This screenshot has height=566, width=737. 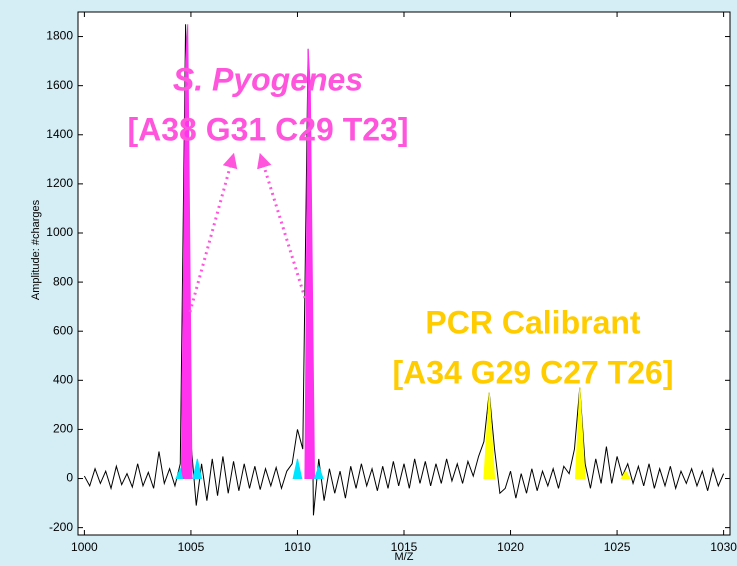 What do you see at coordinates (617, 547) in the screenshot?
I see `x-tick-label: 1025` at bounding box center [617, 547].